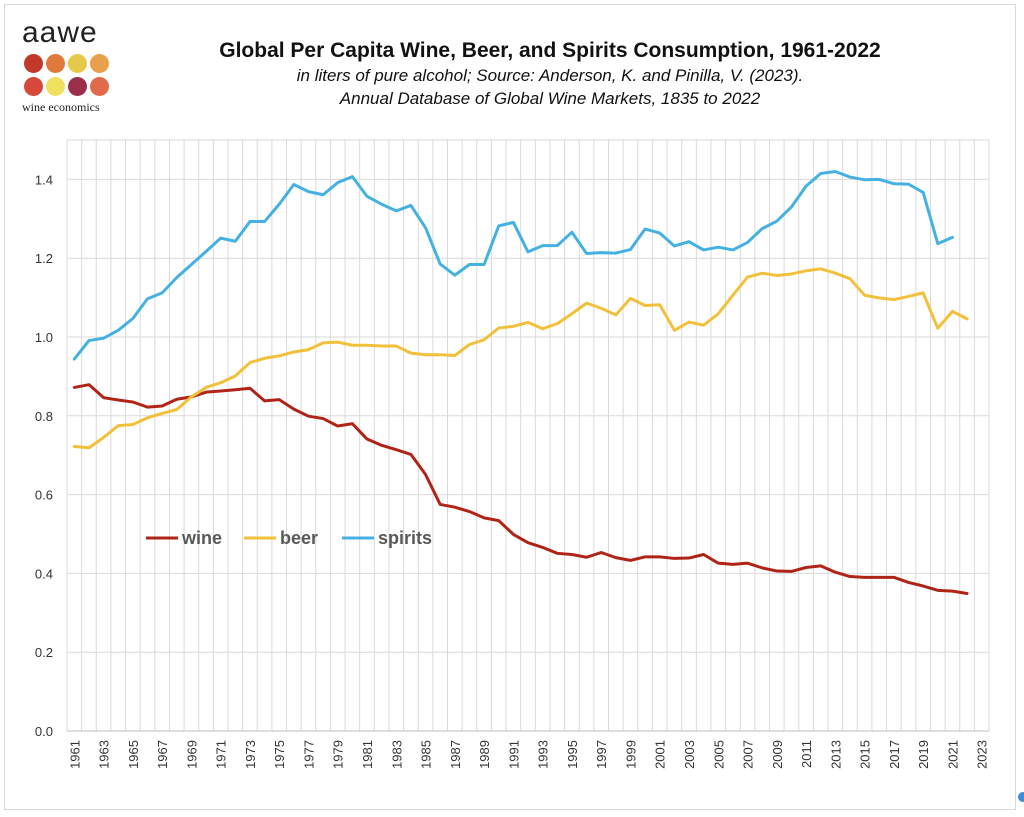 The image size is (1024, 817). What do you see at coordinates (44, 652) in the screenshot?
I see `y-tick-label: 0.2` at bounding box center [44, 652].